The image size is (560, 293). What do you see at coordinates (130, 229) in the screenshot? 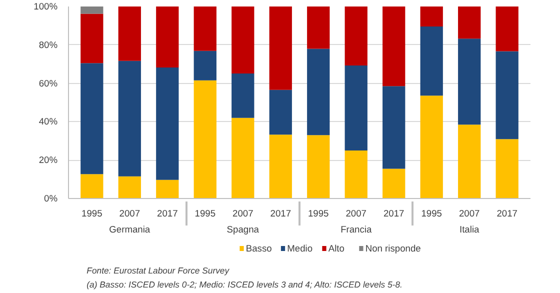
I see `text: Germania` at bounding box center [130, 229].